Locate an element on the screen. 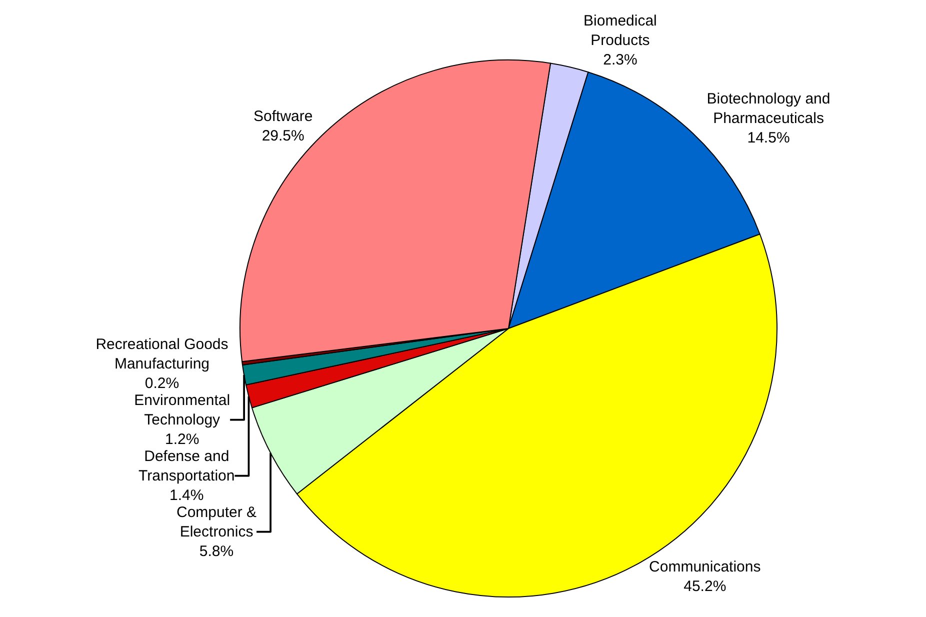 The height and width of the screenshot is (617, 926). data-label: 2.3% is located at coordinates (620, 59).